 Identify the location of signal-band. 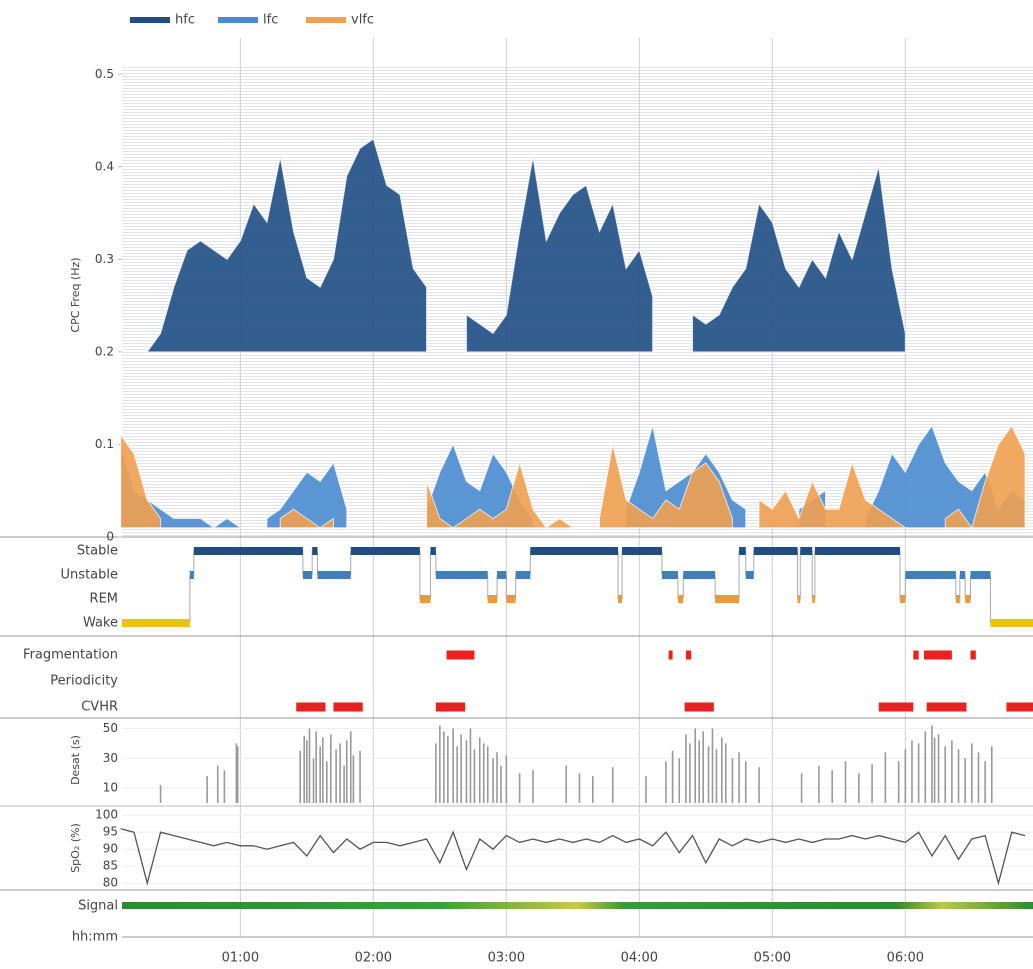
(577, 905).